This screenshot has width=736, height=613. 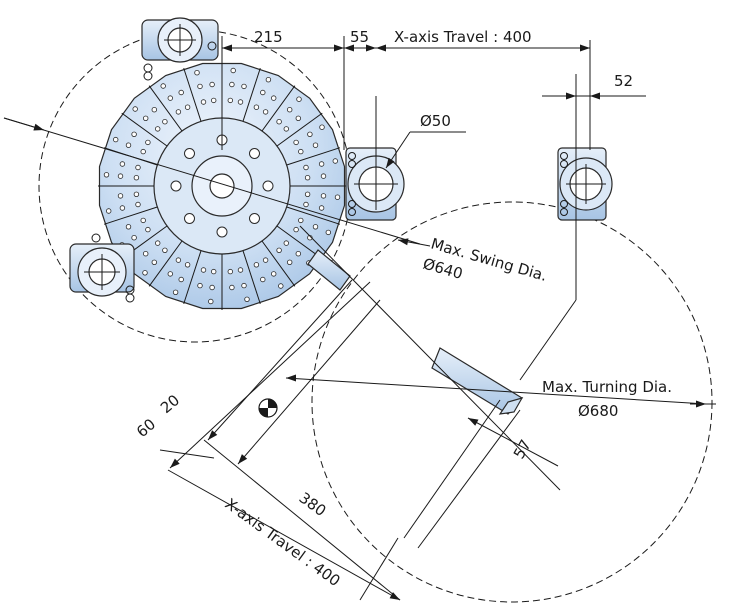 What do you see at coordinates (359, 37) in the screenshot?
I see `dim-55: 55` at bounding box center [359, 37].